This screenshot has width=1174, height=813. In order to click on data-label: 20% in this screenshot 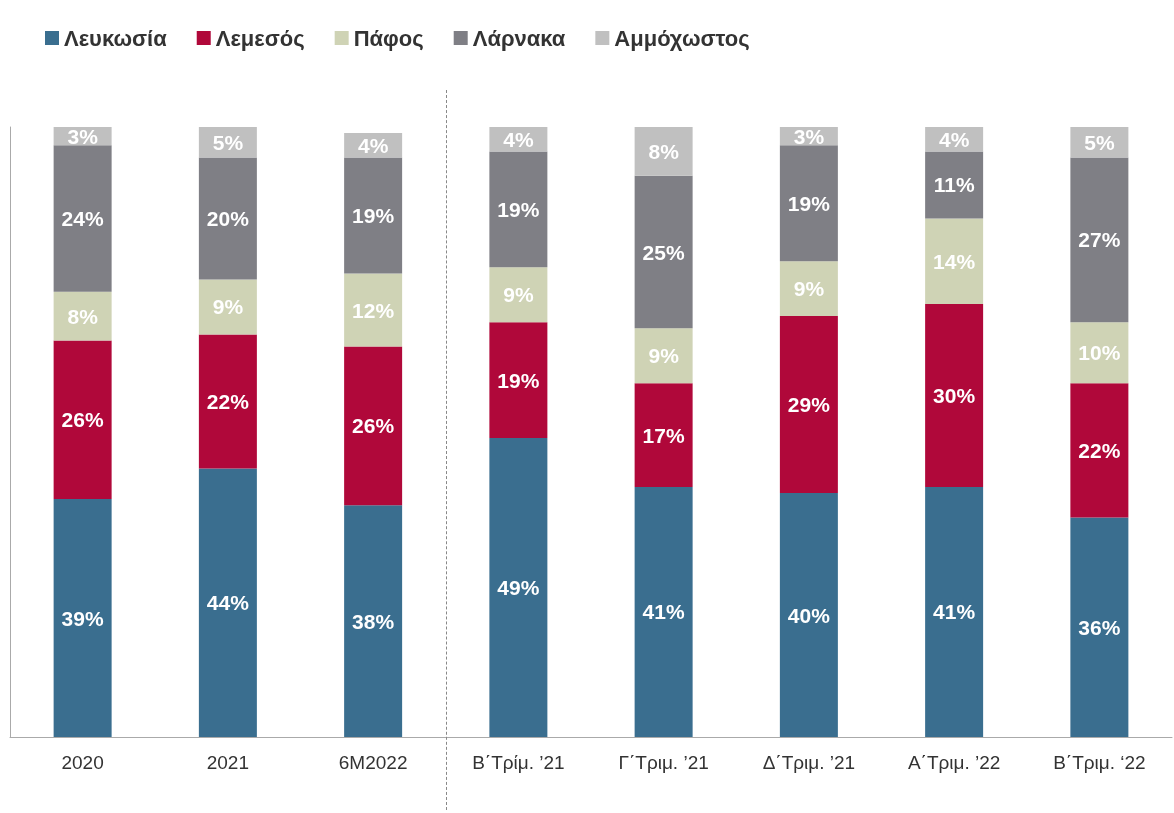, I will do `click(228, 218)`.